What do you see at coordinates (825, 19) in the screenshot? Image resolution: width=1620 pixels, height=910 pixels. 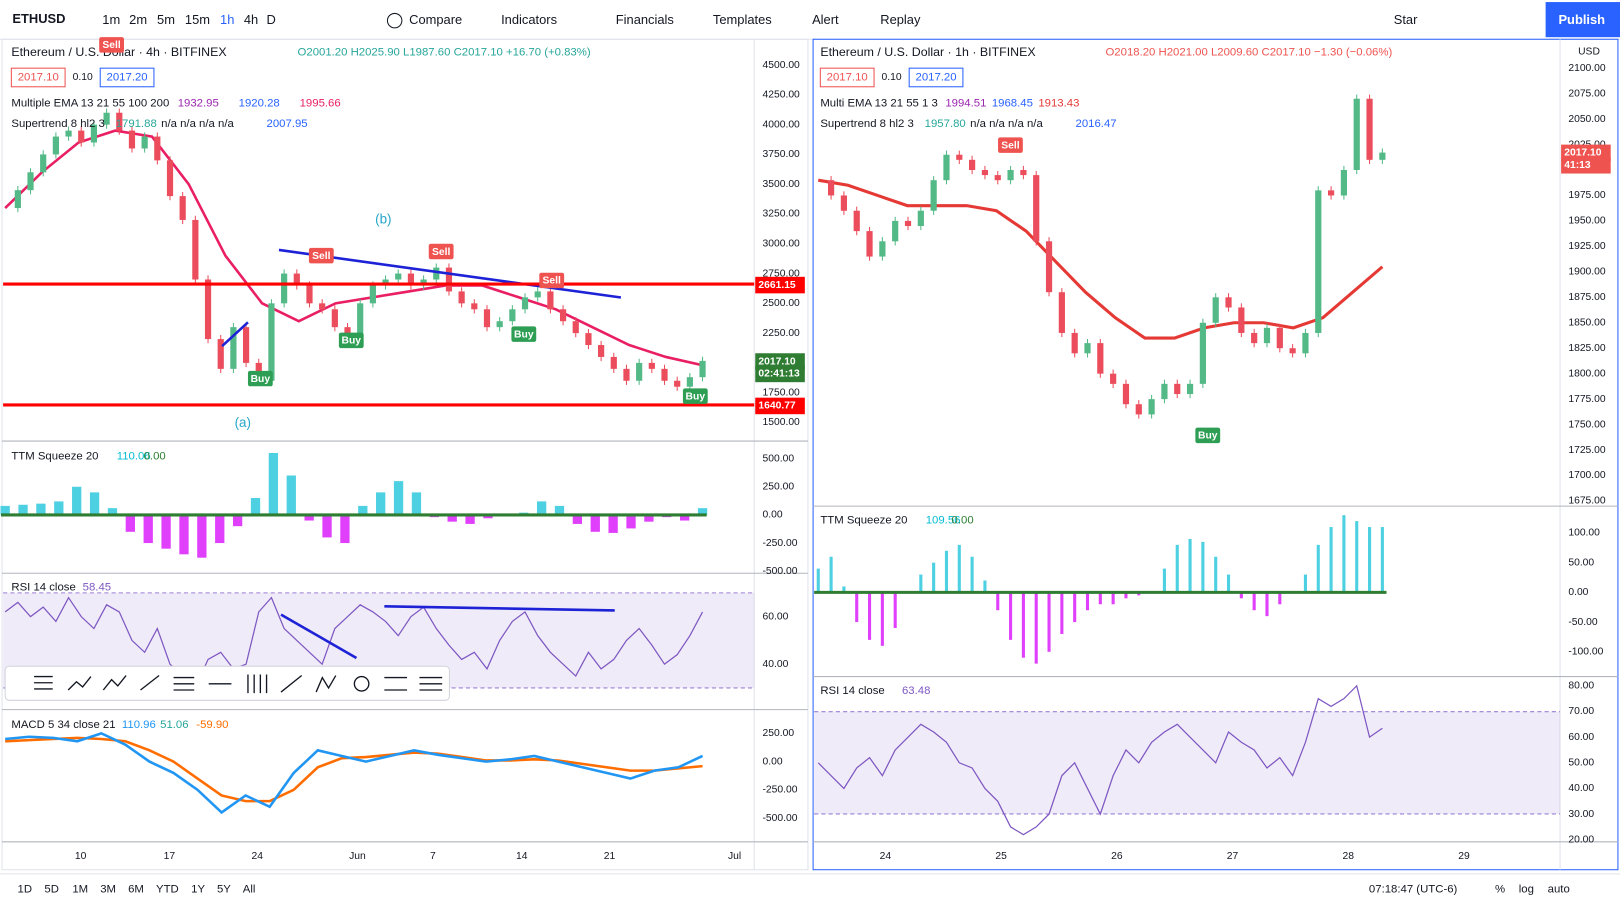 I see `alert-button: Alert` at bounding box center [825, 19].